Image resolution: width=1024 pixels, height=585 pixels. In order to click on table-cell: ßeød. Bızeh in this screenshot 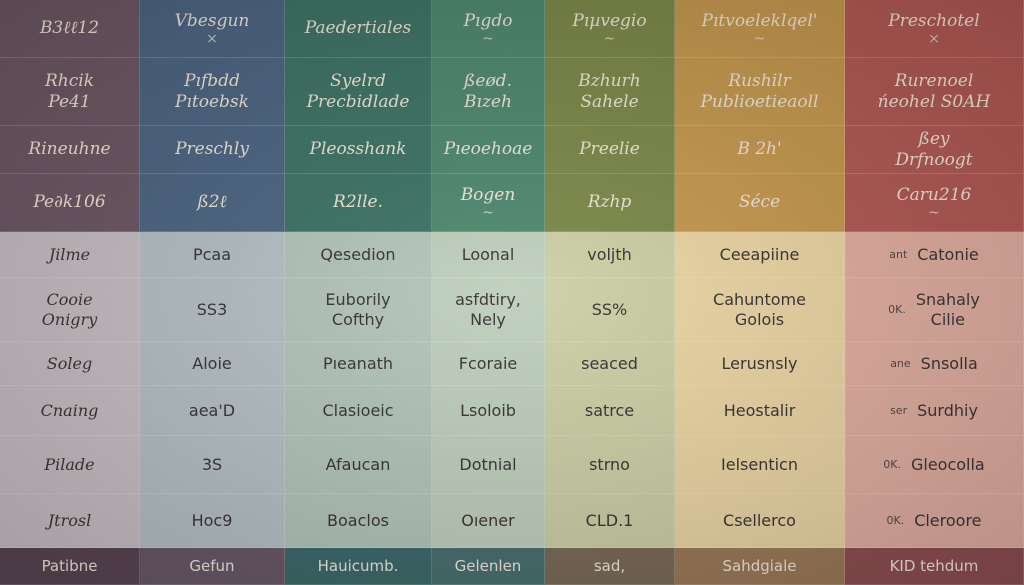, I will do `click(488, 92)`.